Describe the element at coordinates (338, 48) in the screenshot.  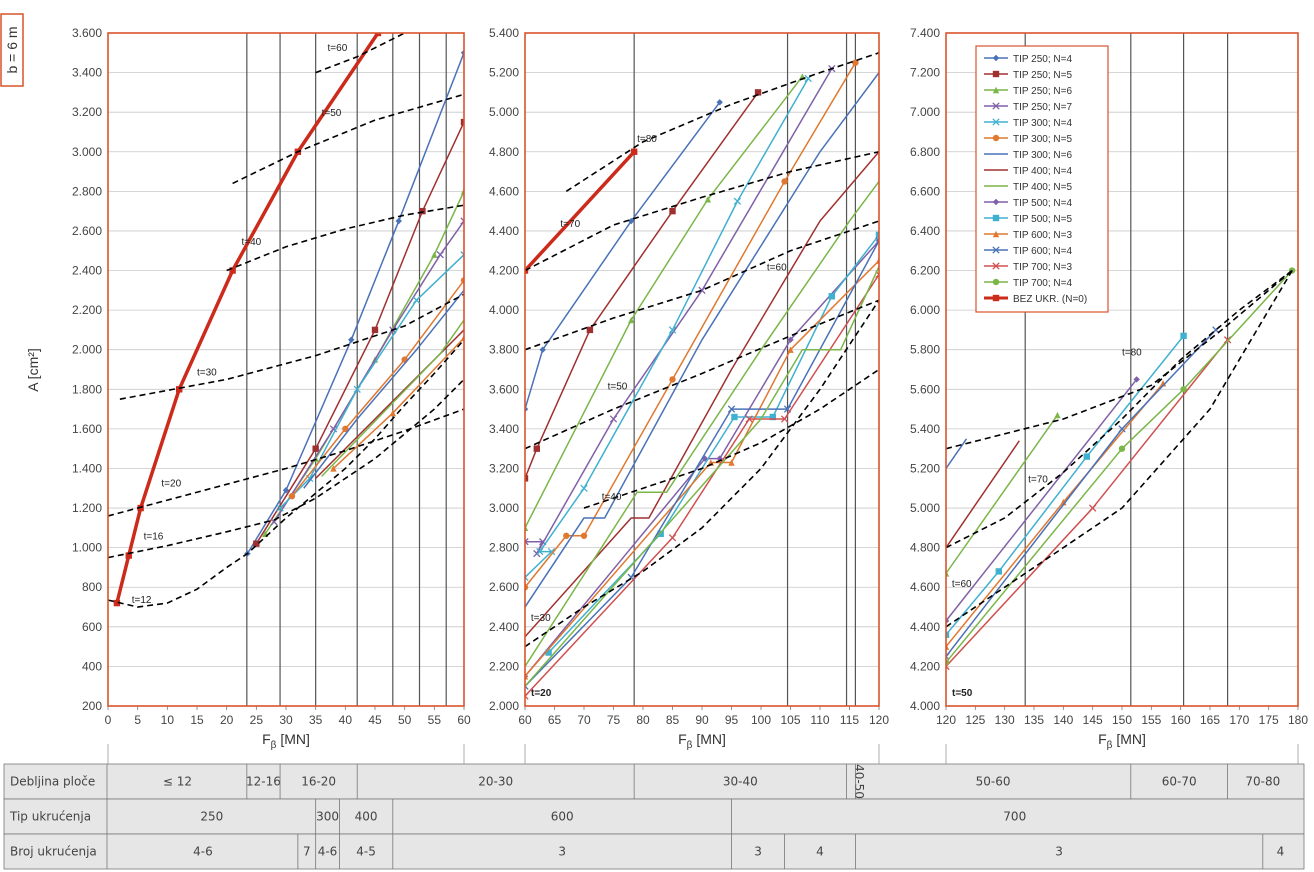
I see `thickness-curve-label: t=60` at that location.